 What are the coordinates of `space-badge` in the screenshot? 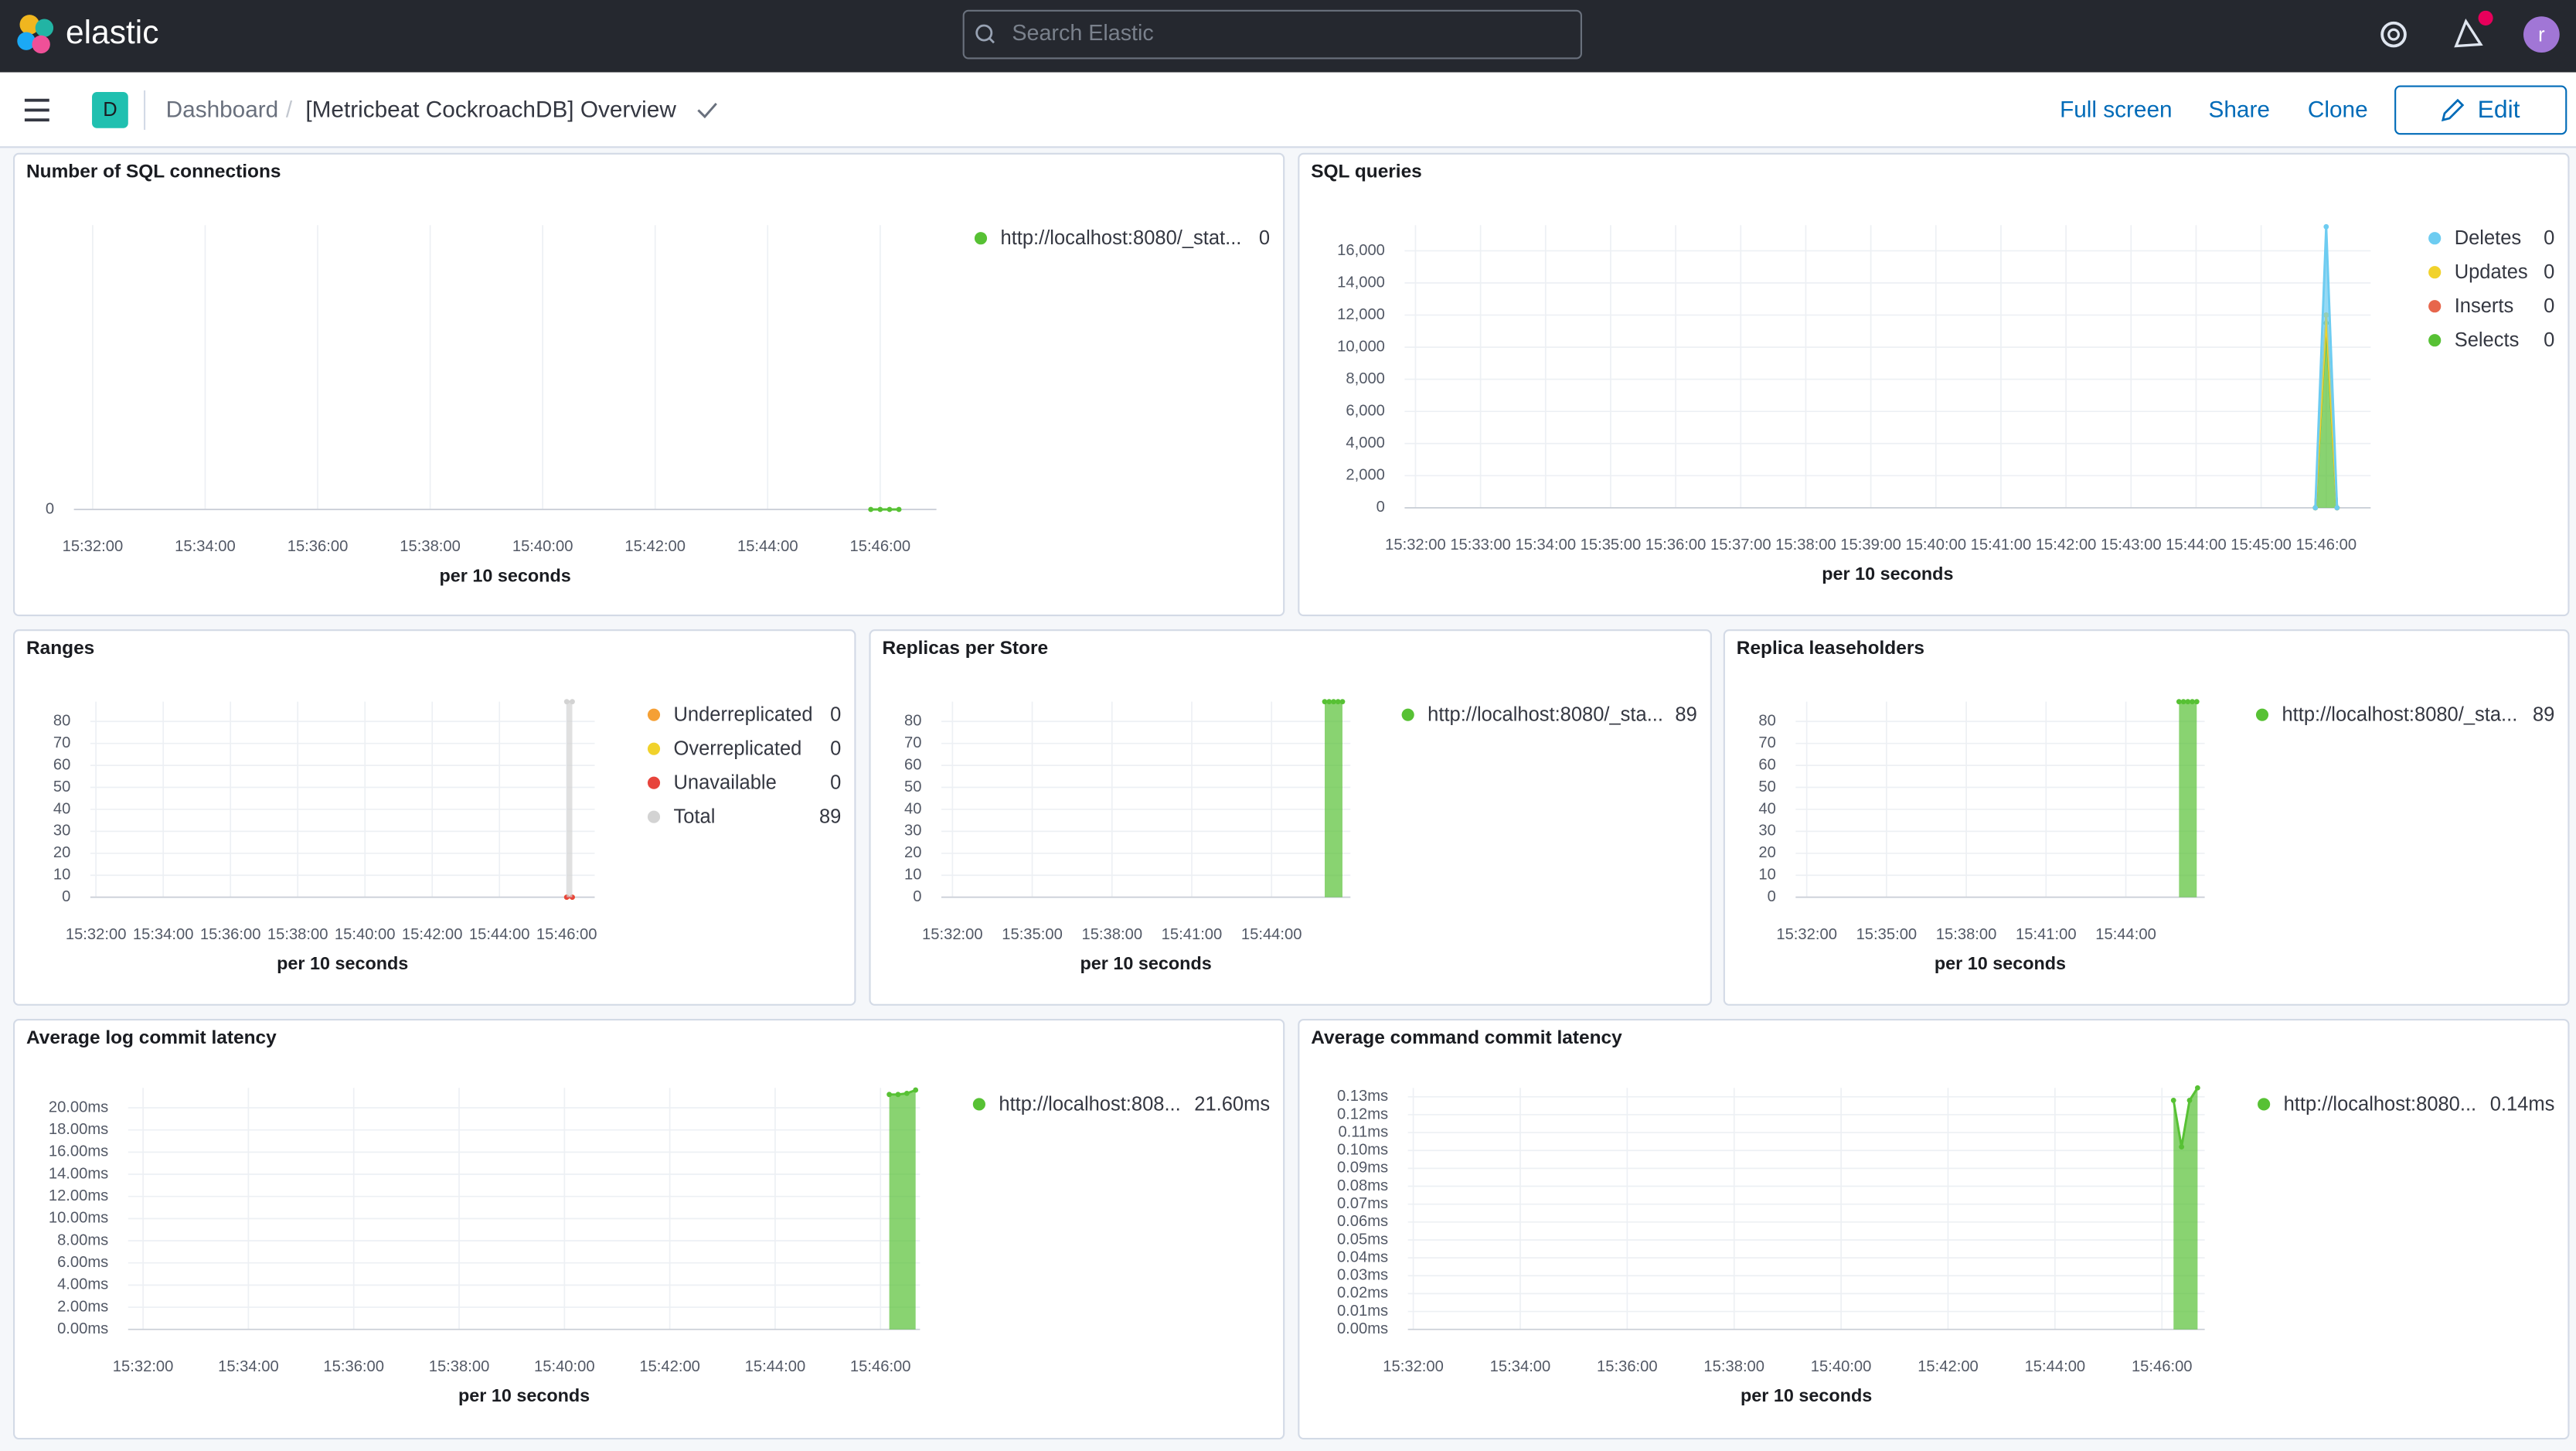 It's located at (110, 110).